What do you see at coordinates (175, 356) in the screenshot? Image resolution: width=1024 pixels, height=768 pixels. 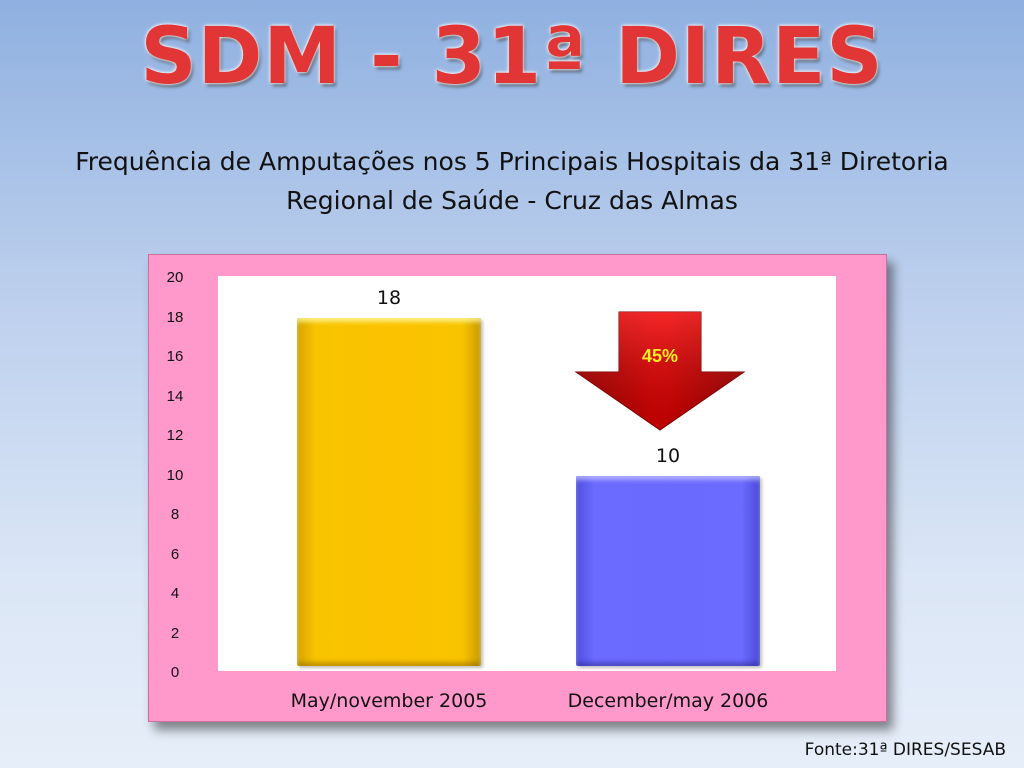 I see `y-tick-label: 16` at bounding box center [175, 356].